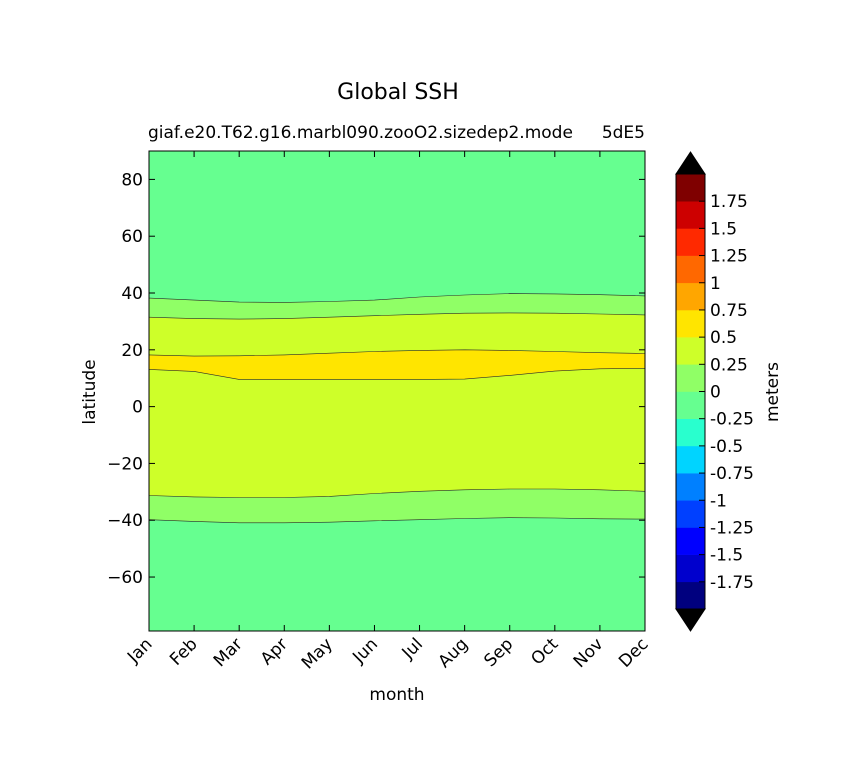 The width and height of the screenshot is (864, 783). Describe the element at coordinates (317, 653) in the screenshot. I see `x-tick-label: May` at that location.